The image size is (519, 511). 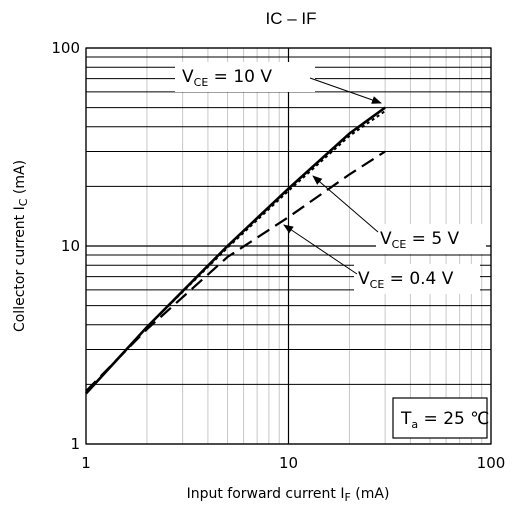 What do you see at coordinates (65, 48) in the screenshot?
I see `y-tick-label: 100` at bounding box center [65, 48].